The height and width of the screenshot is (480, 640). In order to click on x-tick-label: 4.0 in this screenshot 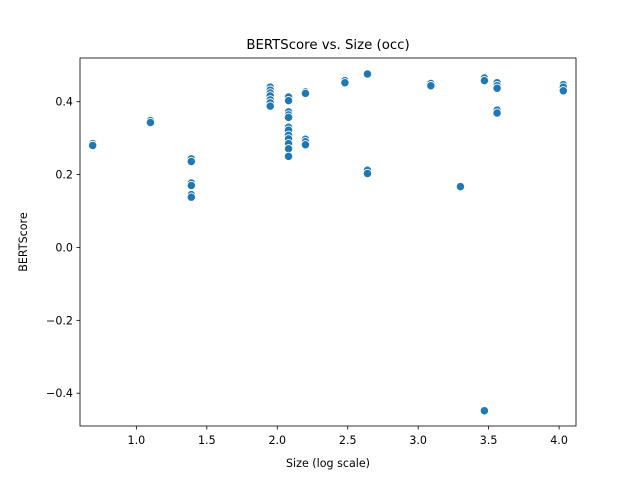, I will do `click(559, 440)`.